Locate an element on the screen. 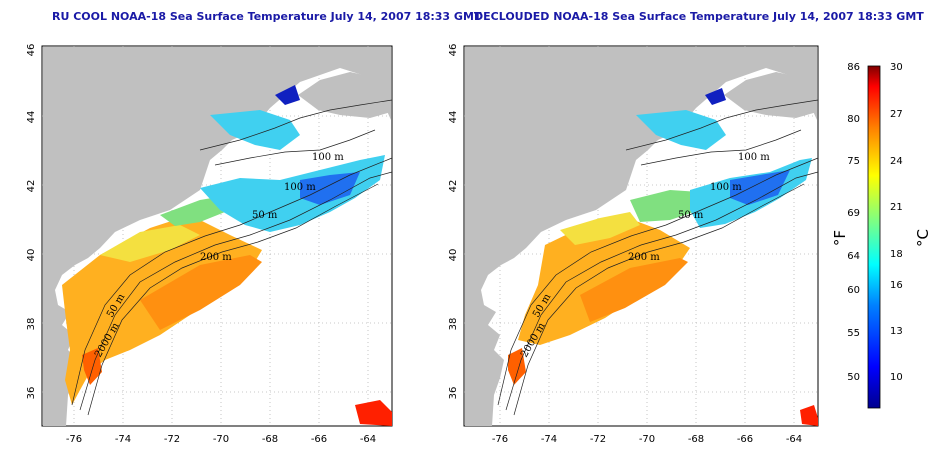  celsius-tick-labels: 30 27 24 21 18 16 13 10 is located at coordinates (896, 222).